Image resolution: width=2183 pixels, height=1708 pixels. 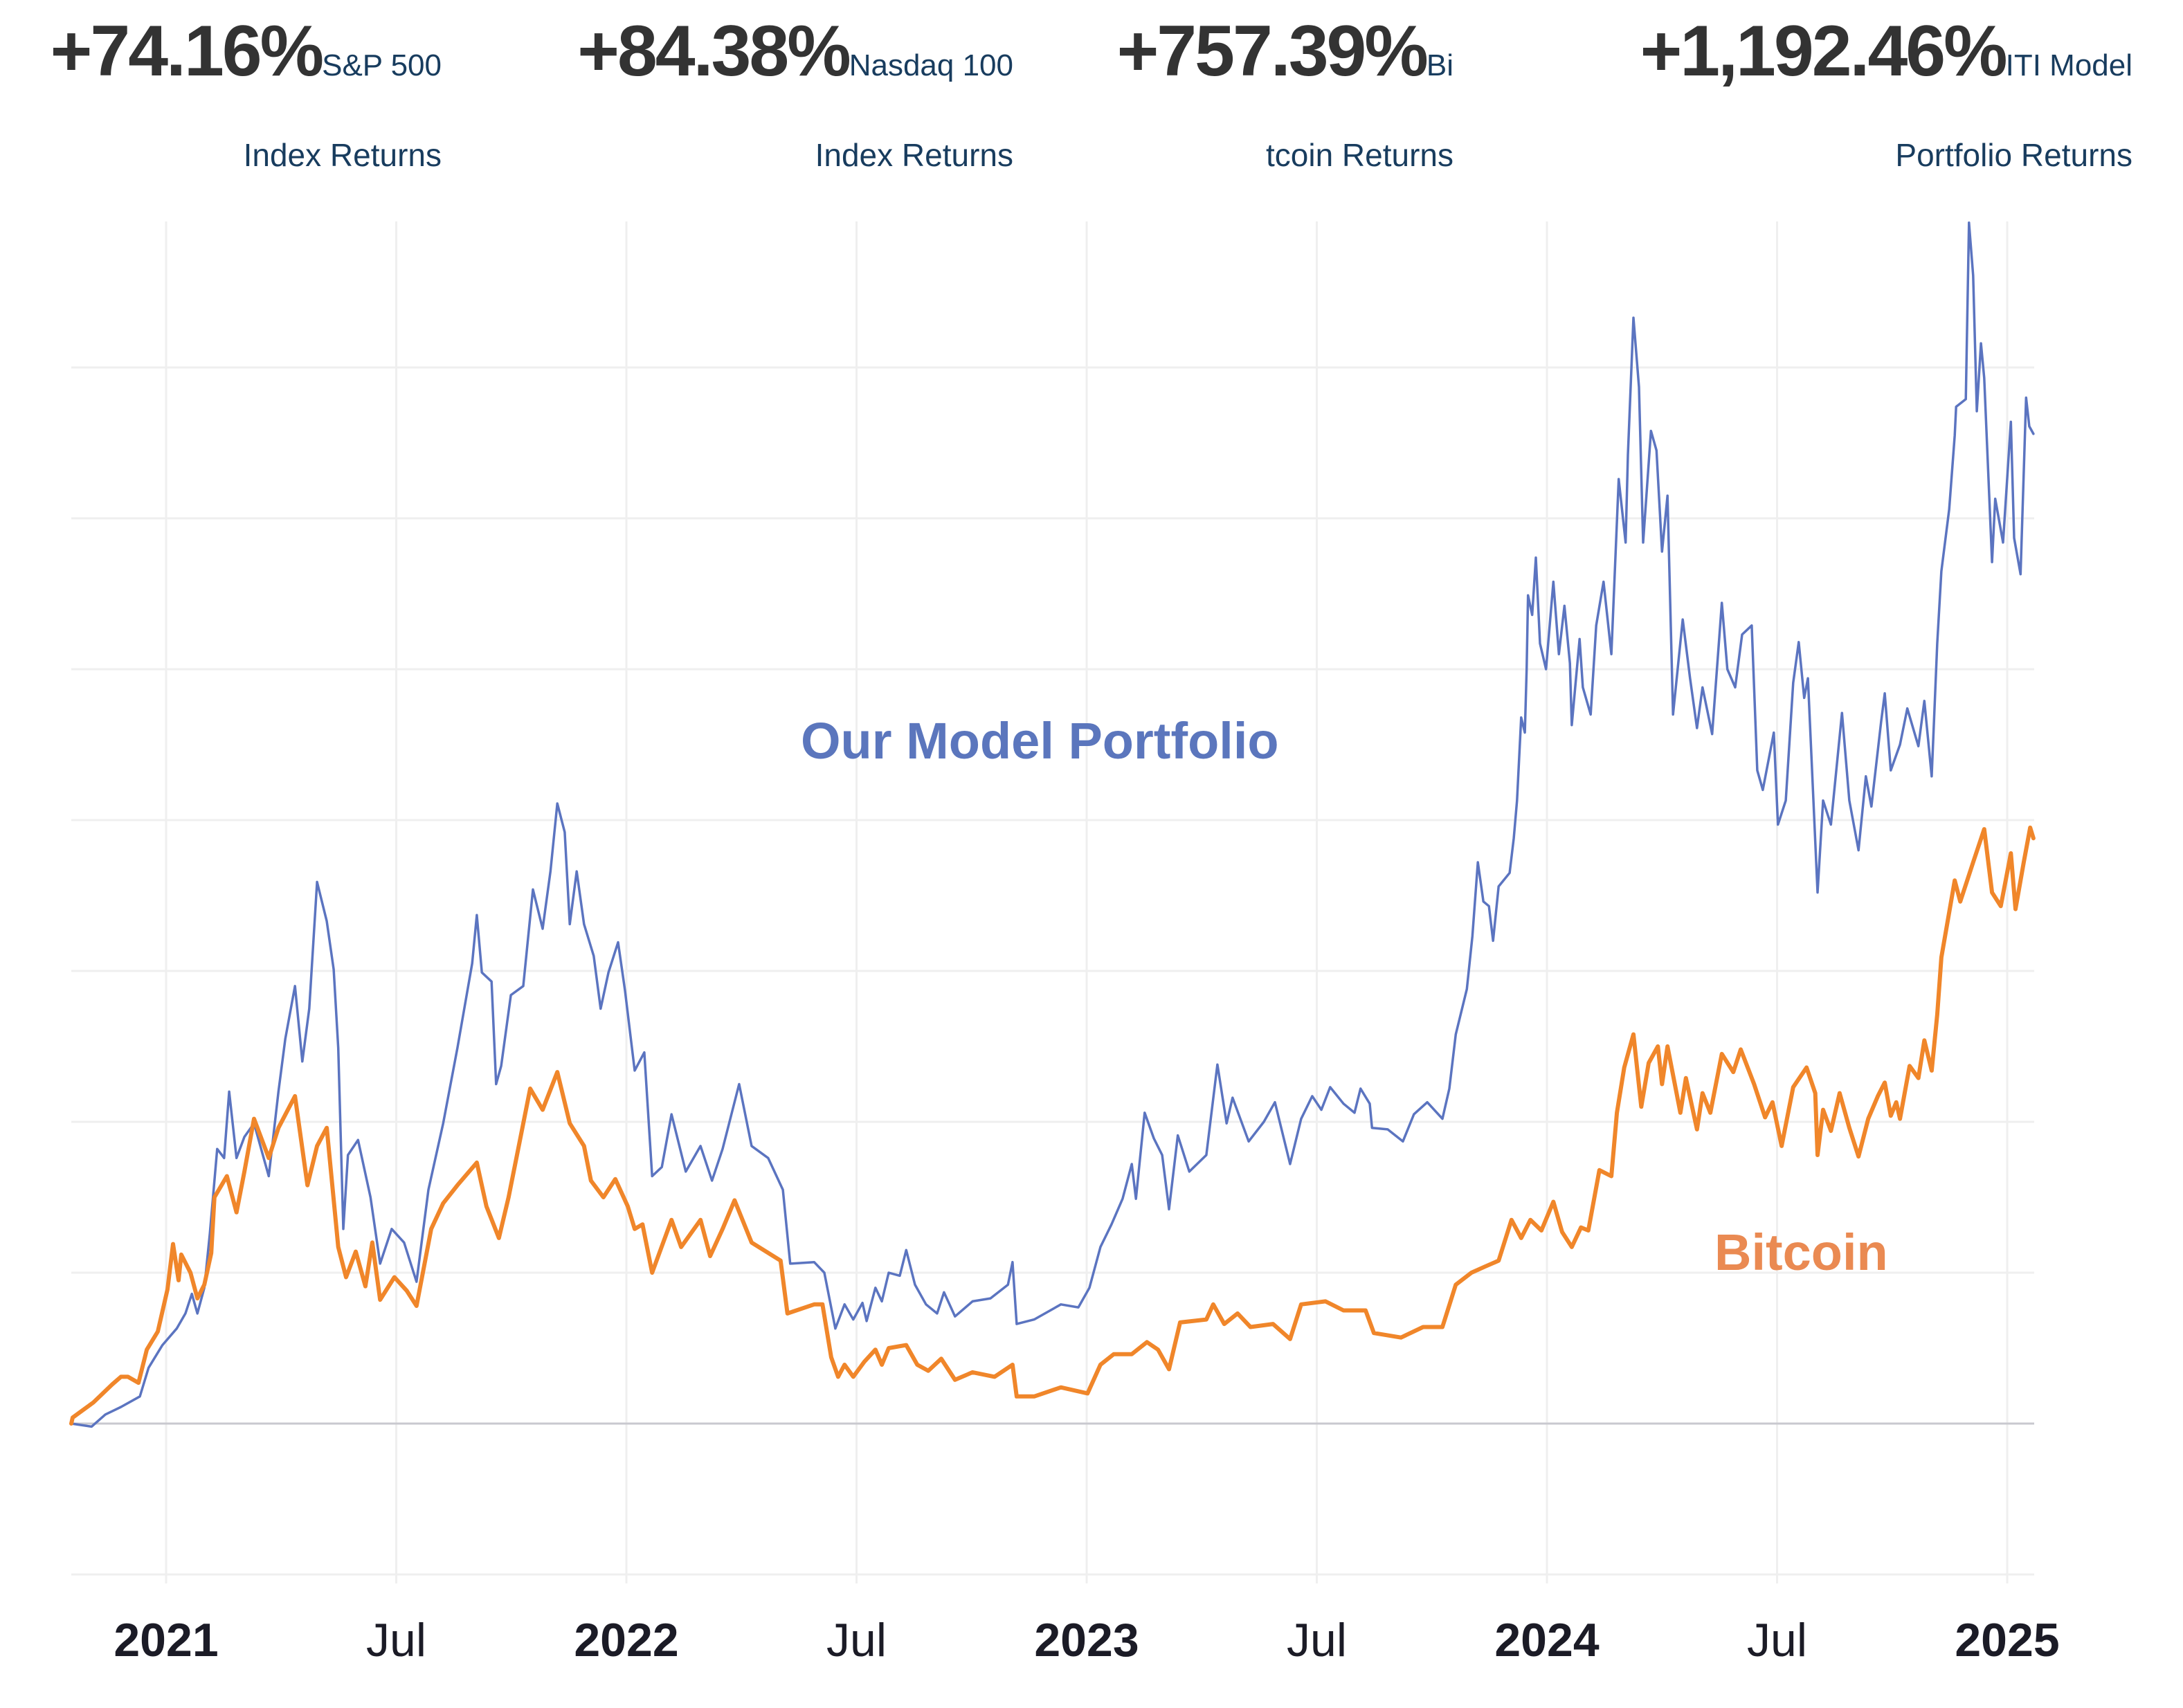 What do you see at coordinates (166, 1640) in the screenshot?
I see `x-tick-label: 2021` at bounding box center [166, 1640].